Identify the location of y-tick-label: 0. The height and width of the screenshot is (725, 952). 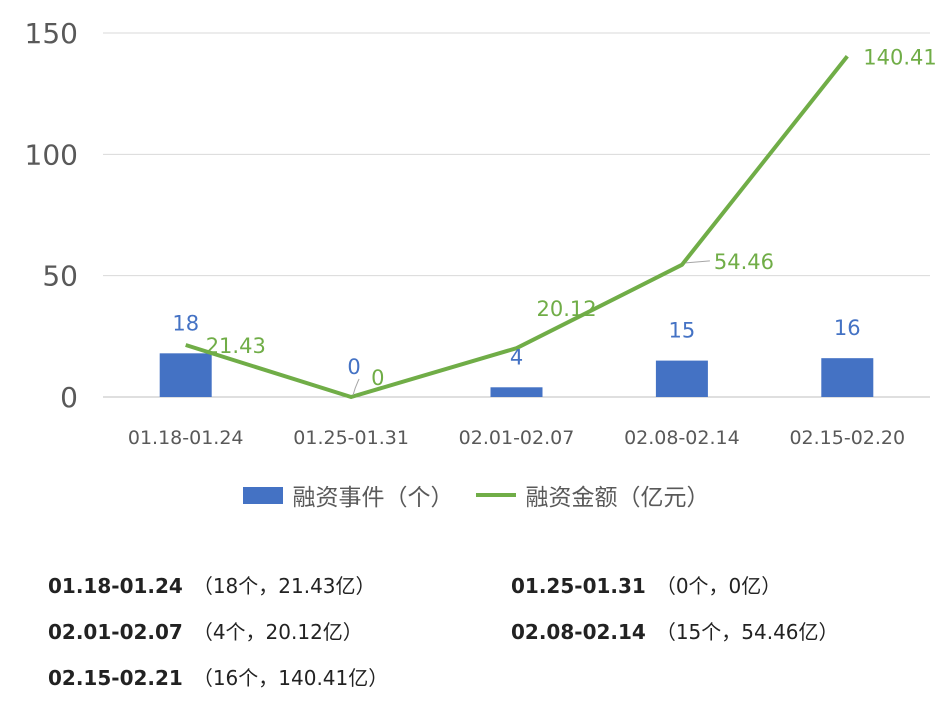
(69, 397).